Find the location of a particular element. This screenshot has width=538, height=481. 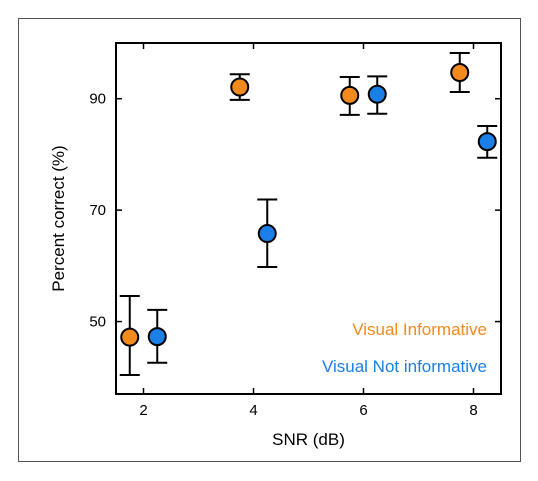

y-tick-label: 70 is located at coordinates (97, 210).